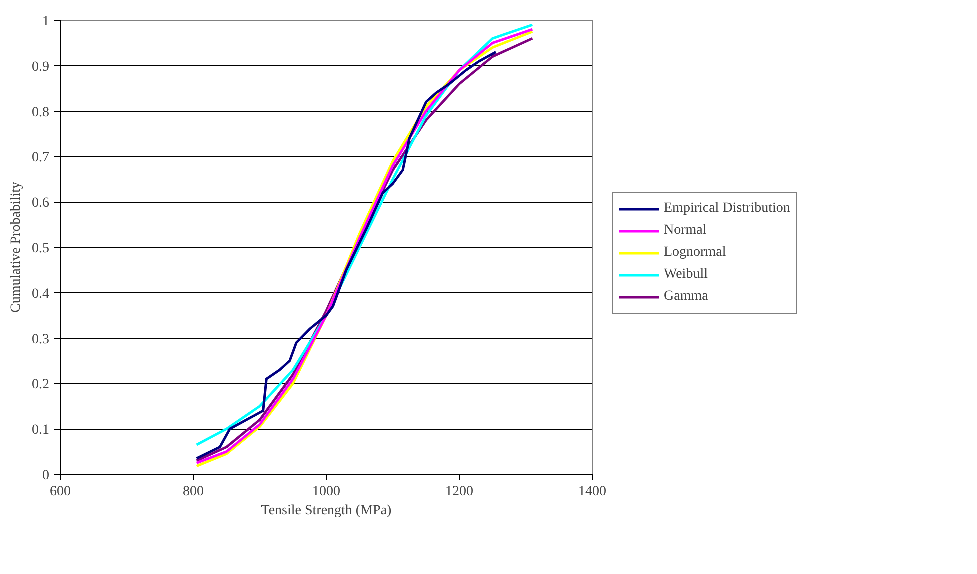 The image size is (977, 574). What do you see at coordinates (592, 492) in the screenshot?
I see `x-tick-label: 1400` at bounding box center [592, 492].